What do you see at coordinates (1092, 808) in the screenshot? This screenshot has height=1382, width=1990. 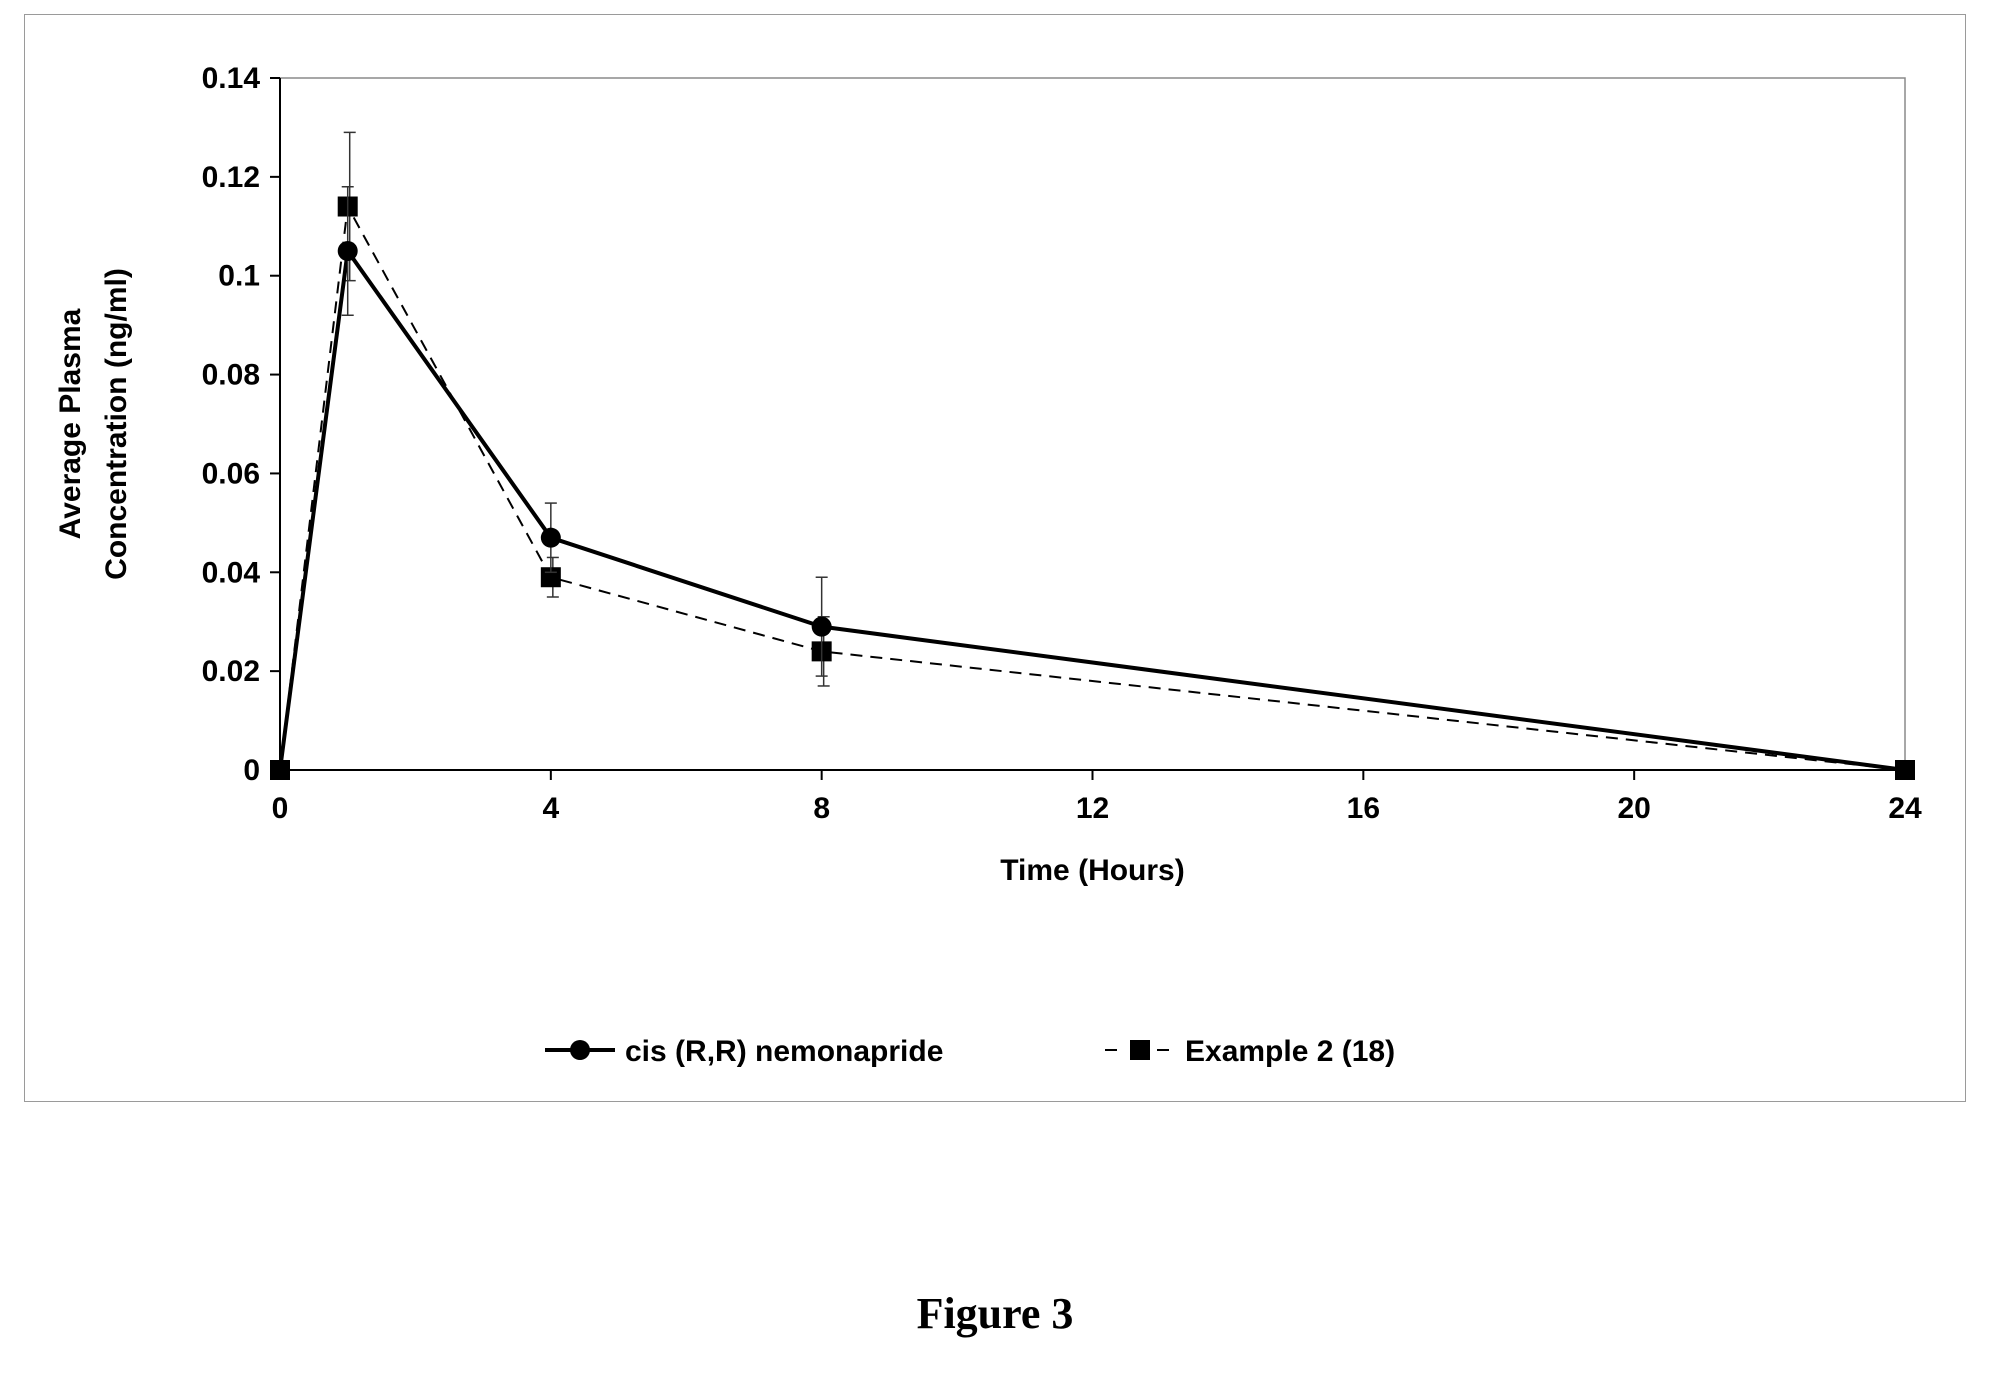 I see `x-tick-label: 12` at bounding box center [1092, 808].